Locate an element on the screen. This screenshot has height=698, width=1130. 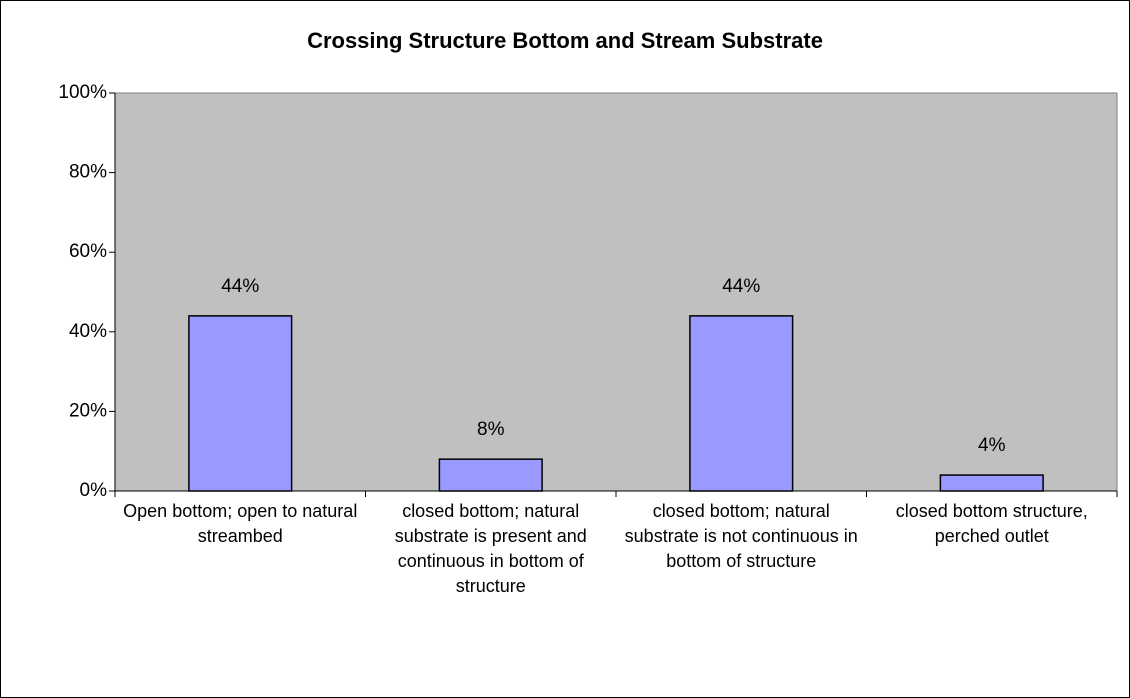
data-label: 4% is located at coordinates (992, 445).